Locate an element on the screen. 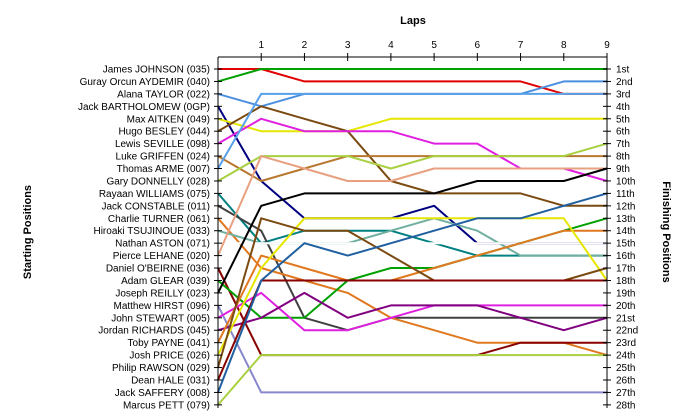  starting-position-label: Hiroaki TSUJINOUE (033) is located at coordinates (151, 231).